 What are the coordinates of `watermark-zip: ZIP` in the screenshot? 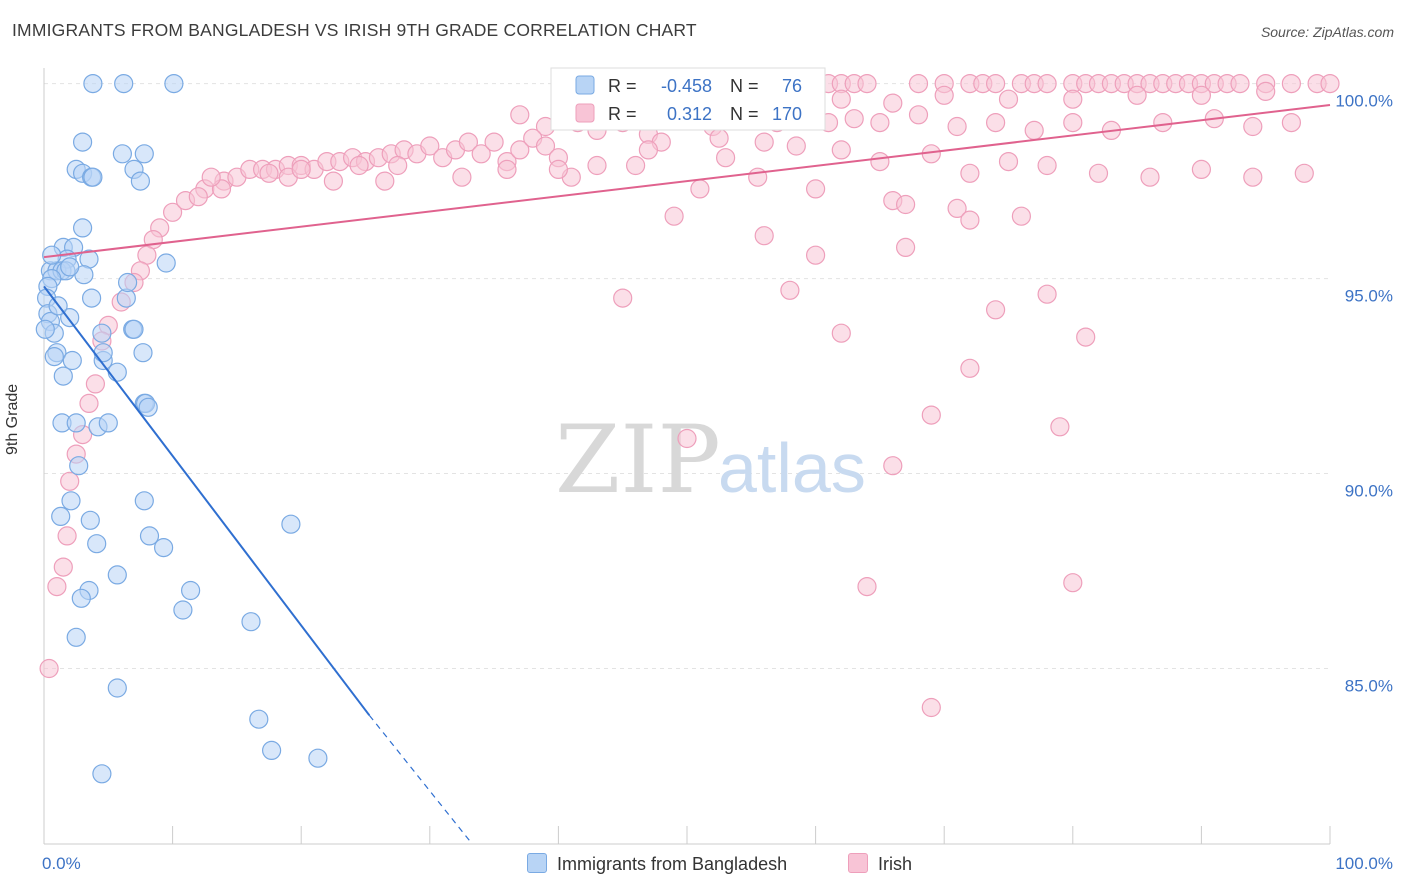 It's located at (638, 460).